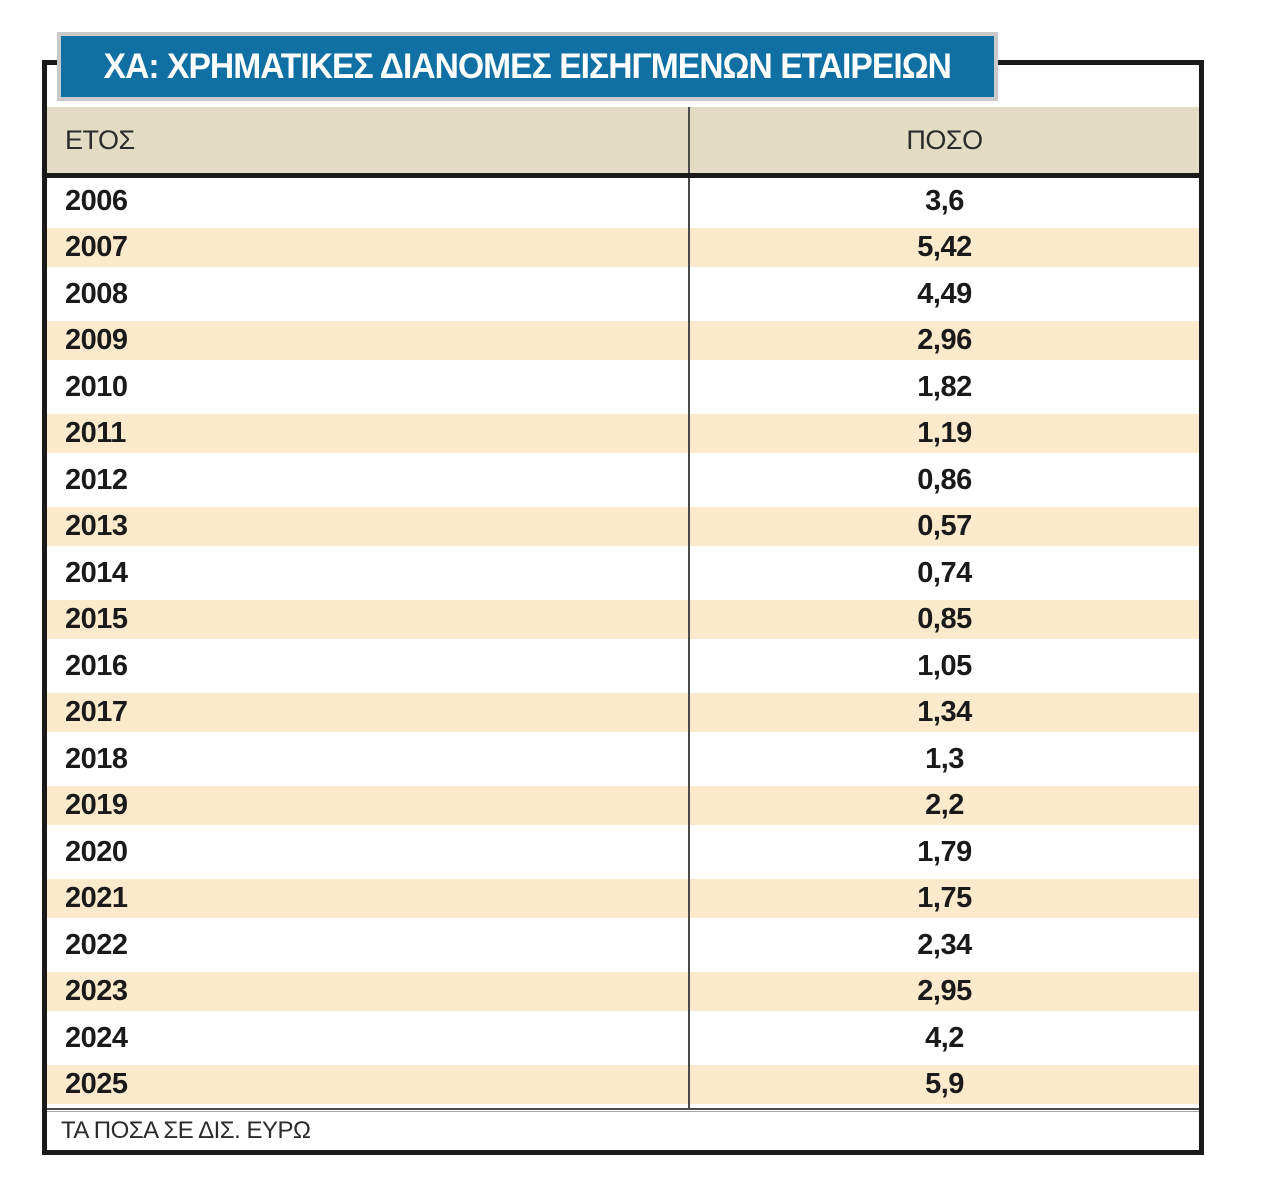 The width and height of the screenshot is (1266, 1186). I want to click on table-row: 2014 0,74, so click(623, 573).